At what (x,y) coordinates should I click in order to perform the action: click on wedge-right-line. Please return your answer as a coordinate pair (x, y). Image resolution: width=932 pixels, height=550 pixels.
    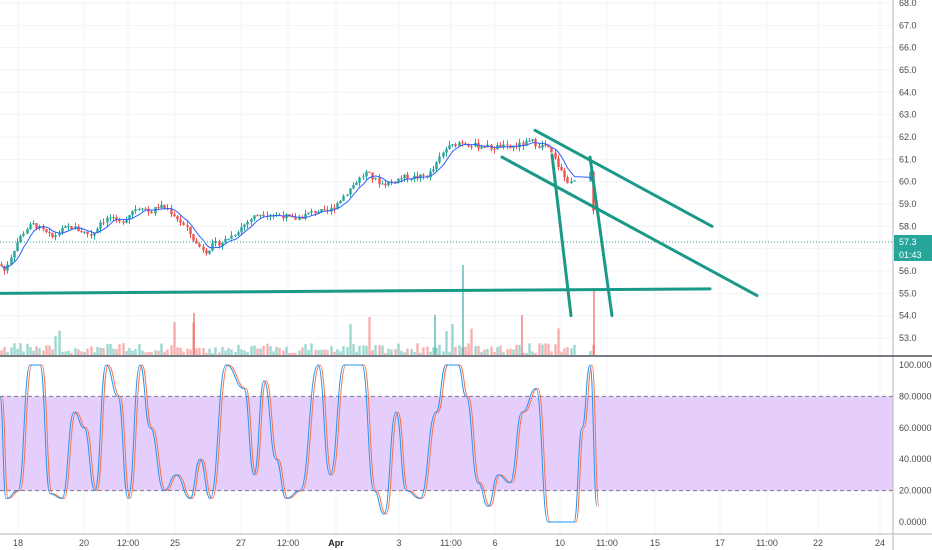
    Looking at the image, I should click on (601, 236).